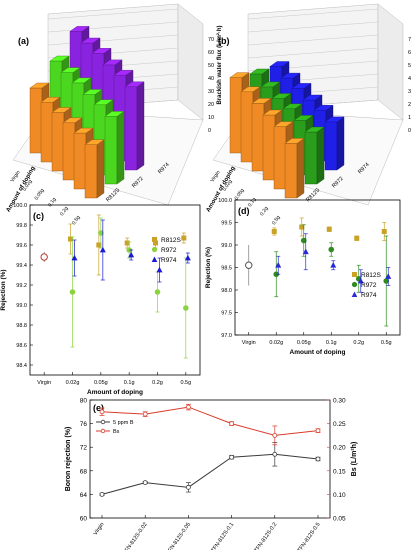 The image size is (411, 550). Describe the element at coordinates (339, 448) in the screenshot. I see `panel-e-y2tick-label: 0.20` at that location.